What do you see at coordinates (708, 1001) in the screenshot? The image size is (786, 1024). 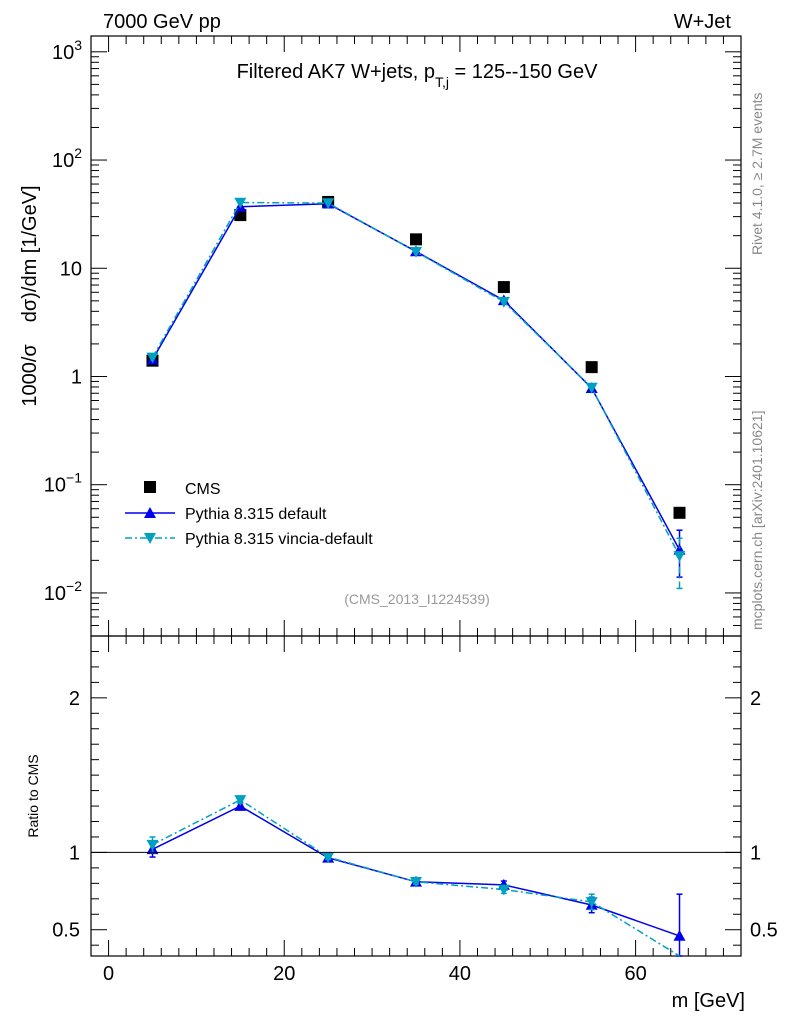 I see `x-axis-label: m [GeV]` at bounding box center [708, 1001].